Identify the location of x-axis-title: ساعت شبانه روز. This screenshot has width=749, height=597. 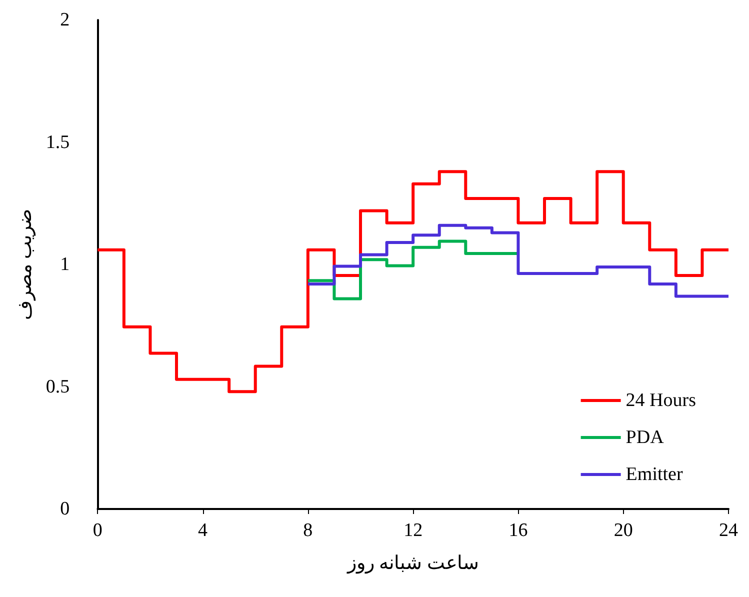
(412, 563).